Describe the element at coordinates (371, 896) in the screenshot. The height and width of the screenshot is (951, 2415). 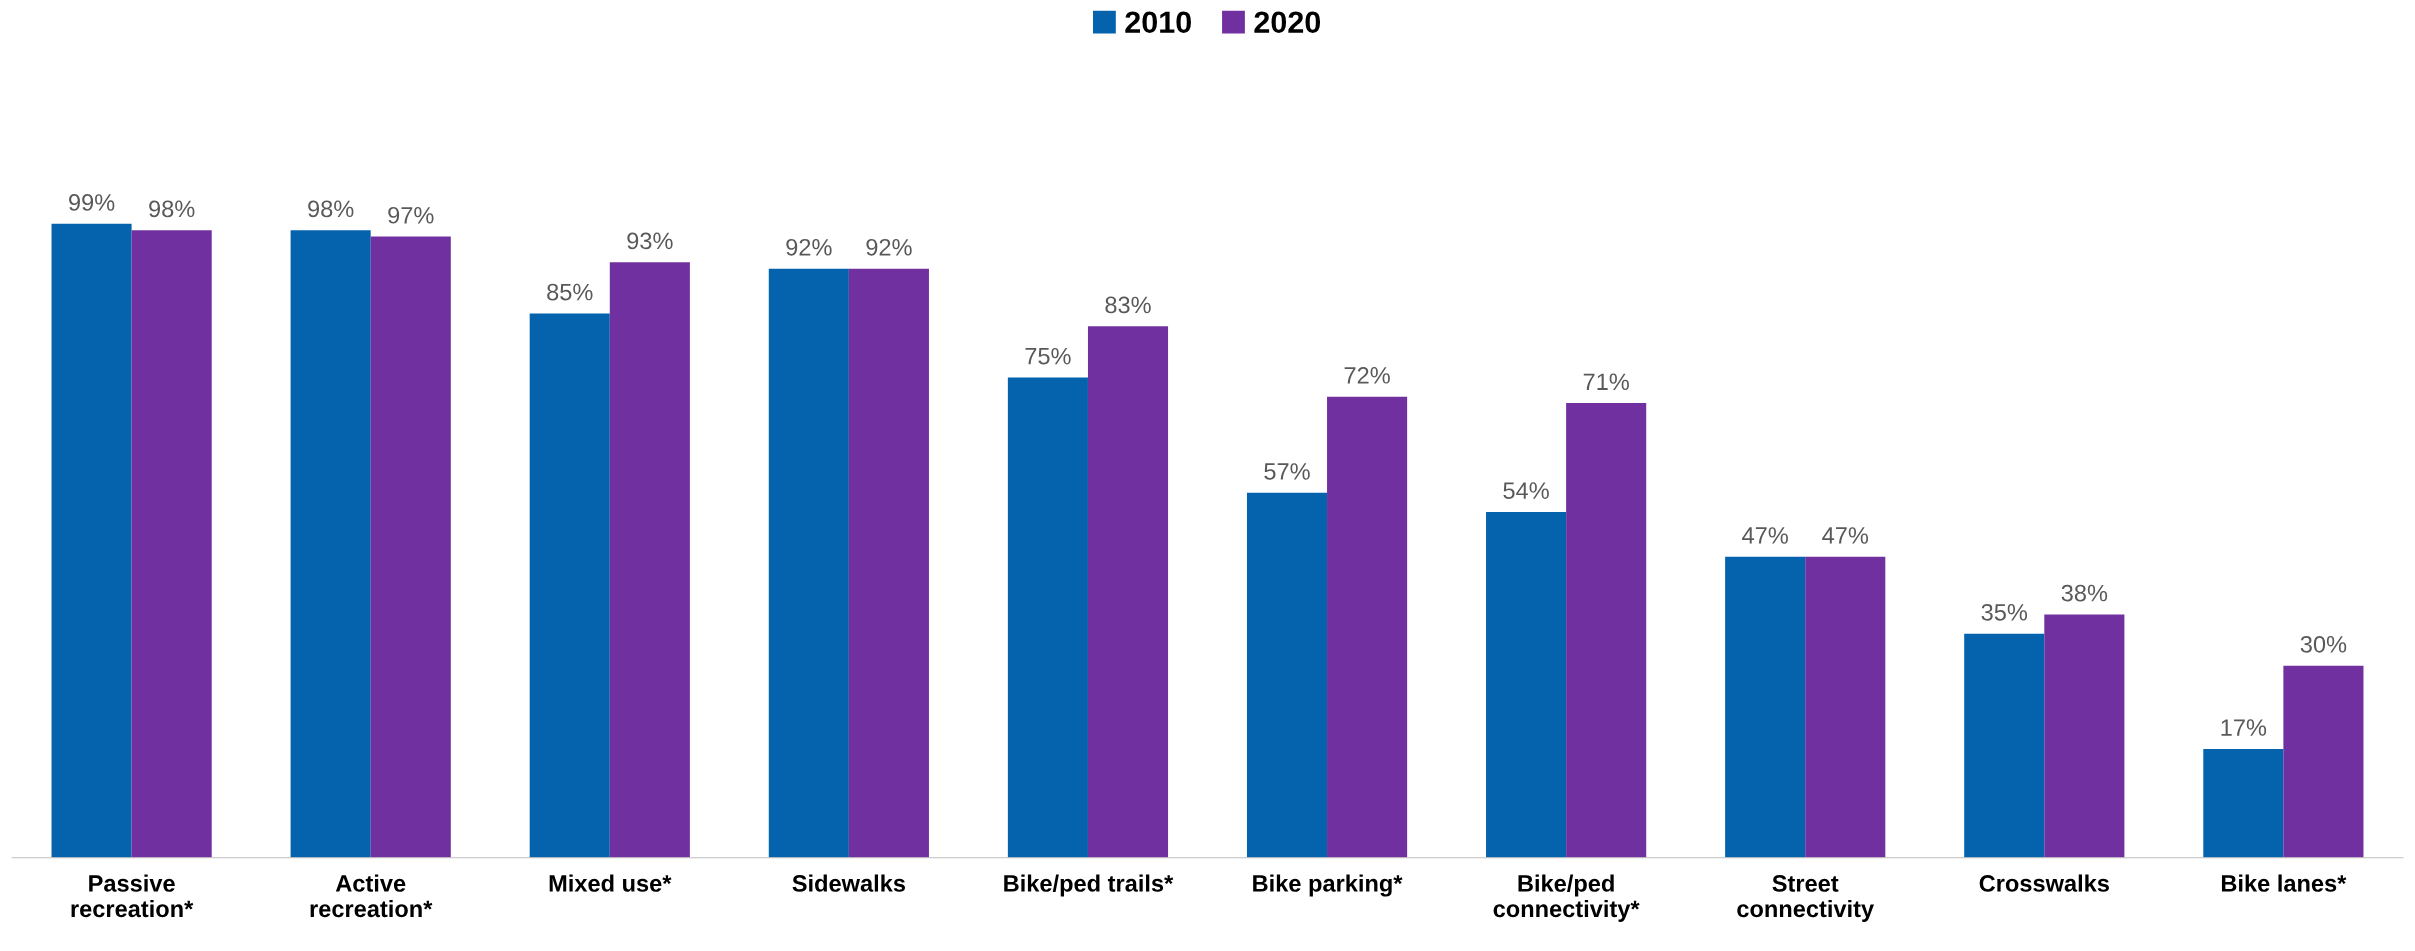
I see `x-tick-label: Active recreation*` at that location.